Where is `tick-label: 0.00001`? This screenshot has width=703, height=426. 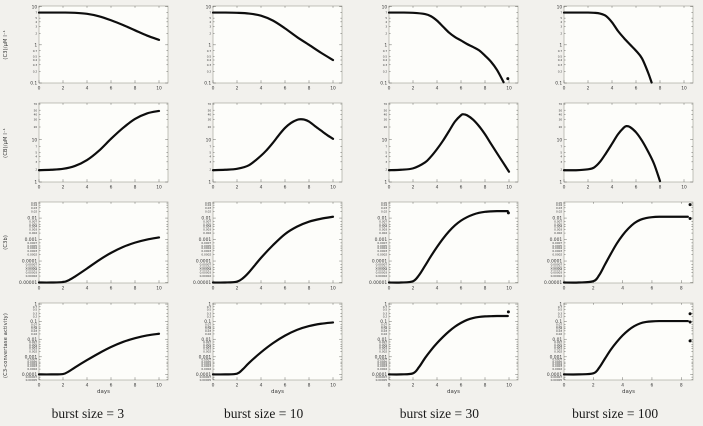
tick-label: 0.00001 is located at coordinates (553, 283).